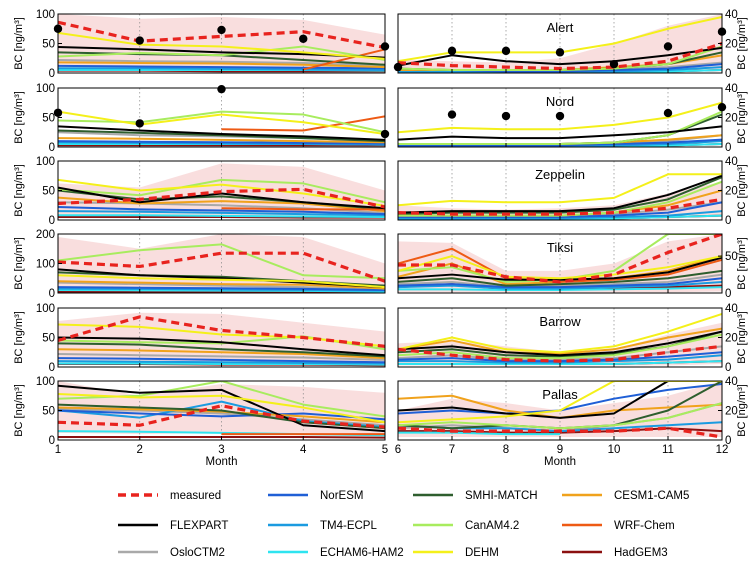 The height and width of the screenshot is (564, 755). Describe the element at coordinates (560, 321) in the screenshot. I see `station-label-barrow: Barrow` at that location.